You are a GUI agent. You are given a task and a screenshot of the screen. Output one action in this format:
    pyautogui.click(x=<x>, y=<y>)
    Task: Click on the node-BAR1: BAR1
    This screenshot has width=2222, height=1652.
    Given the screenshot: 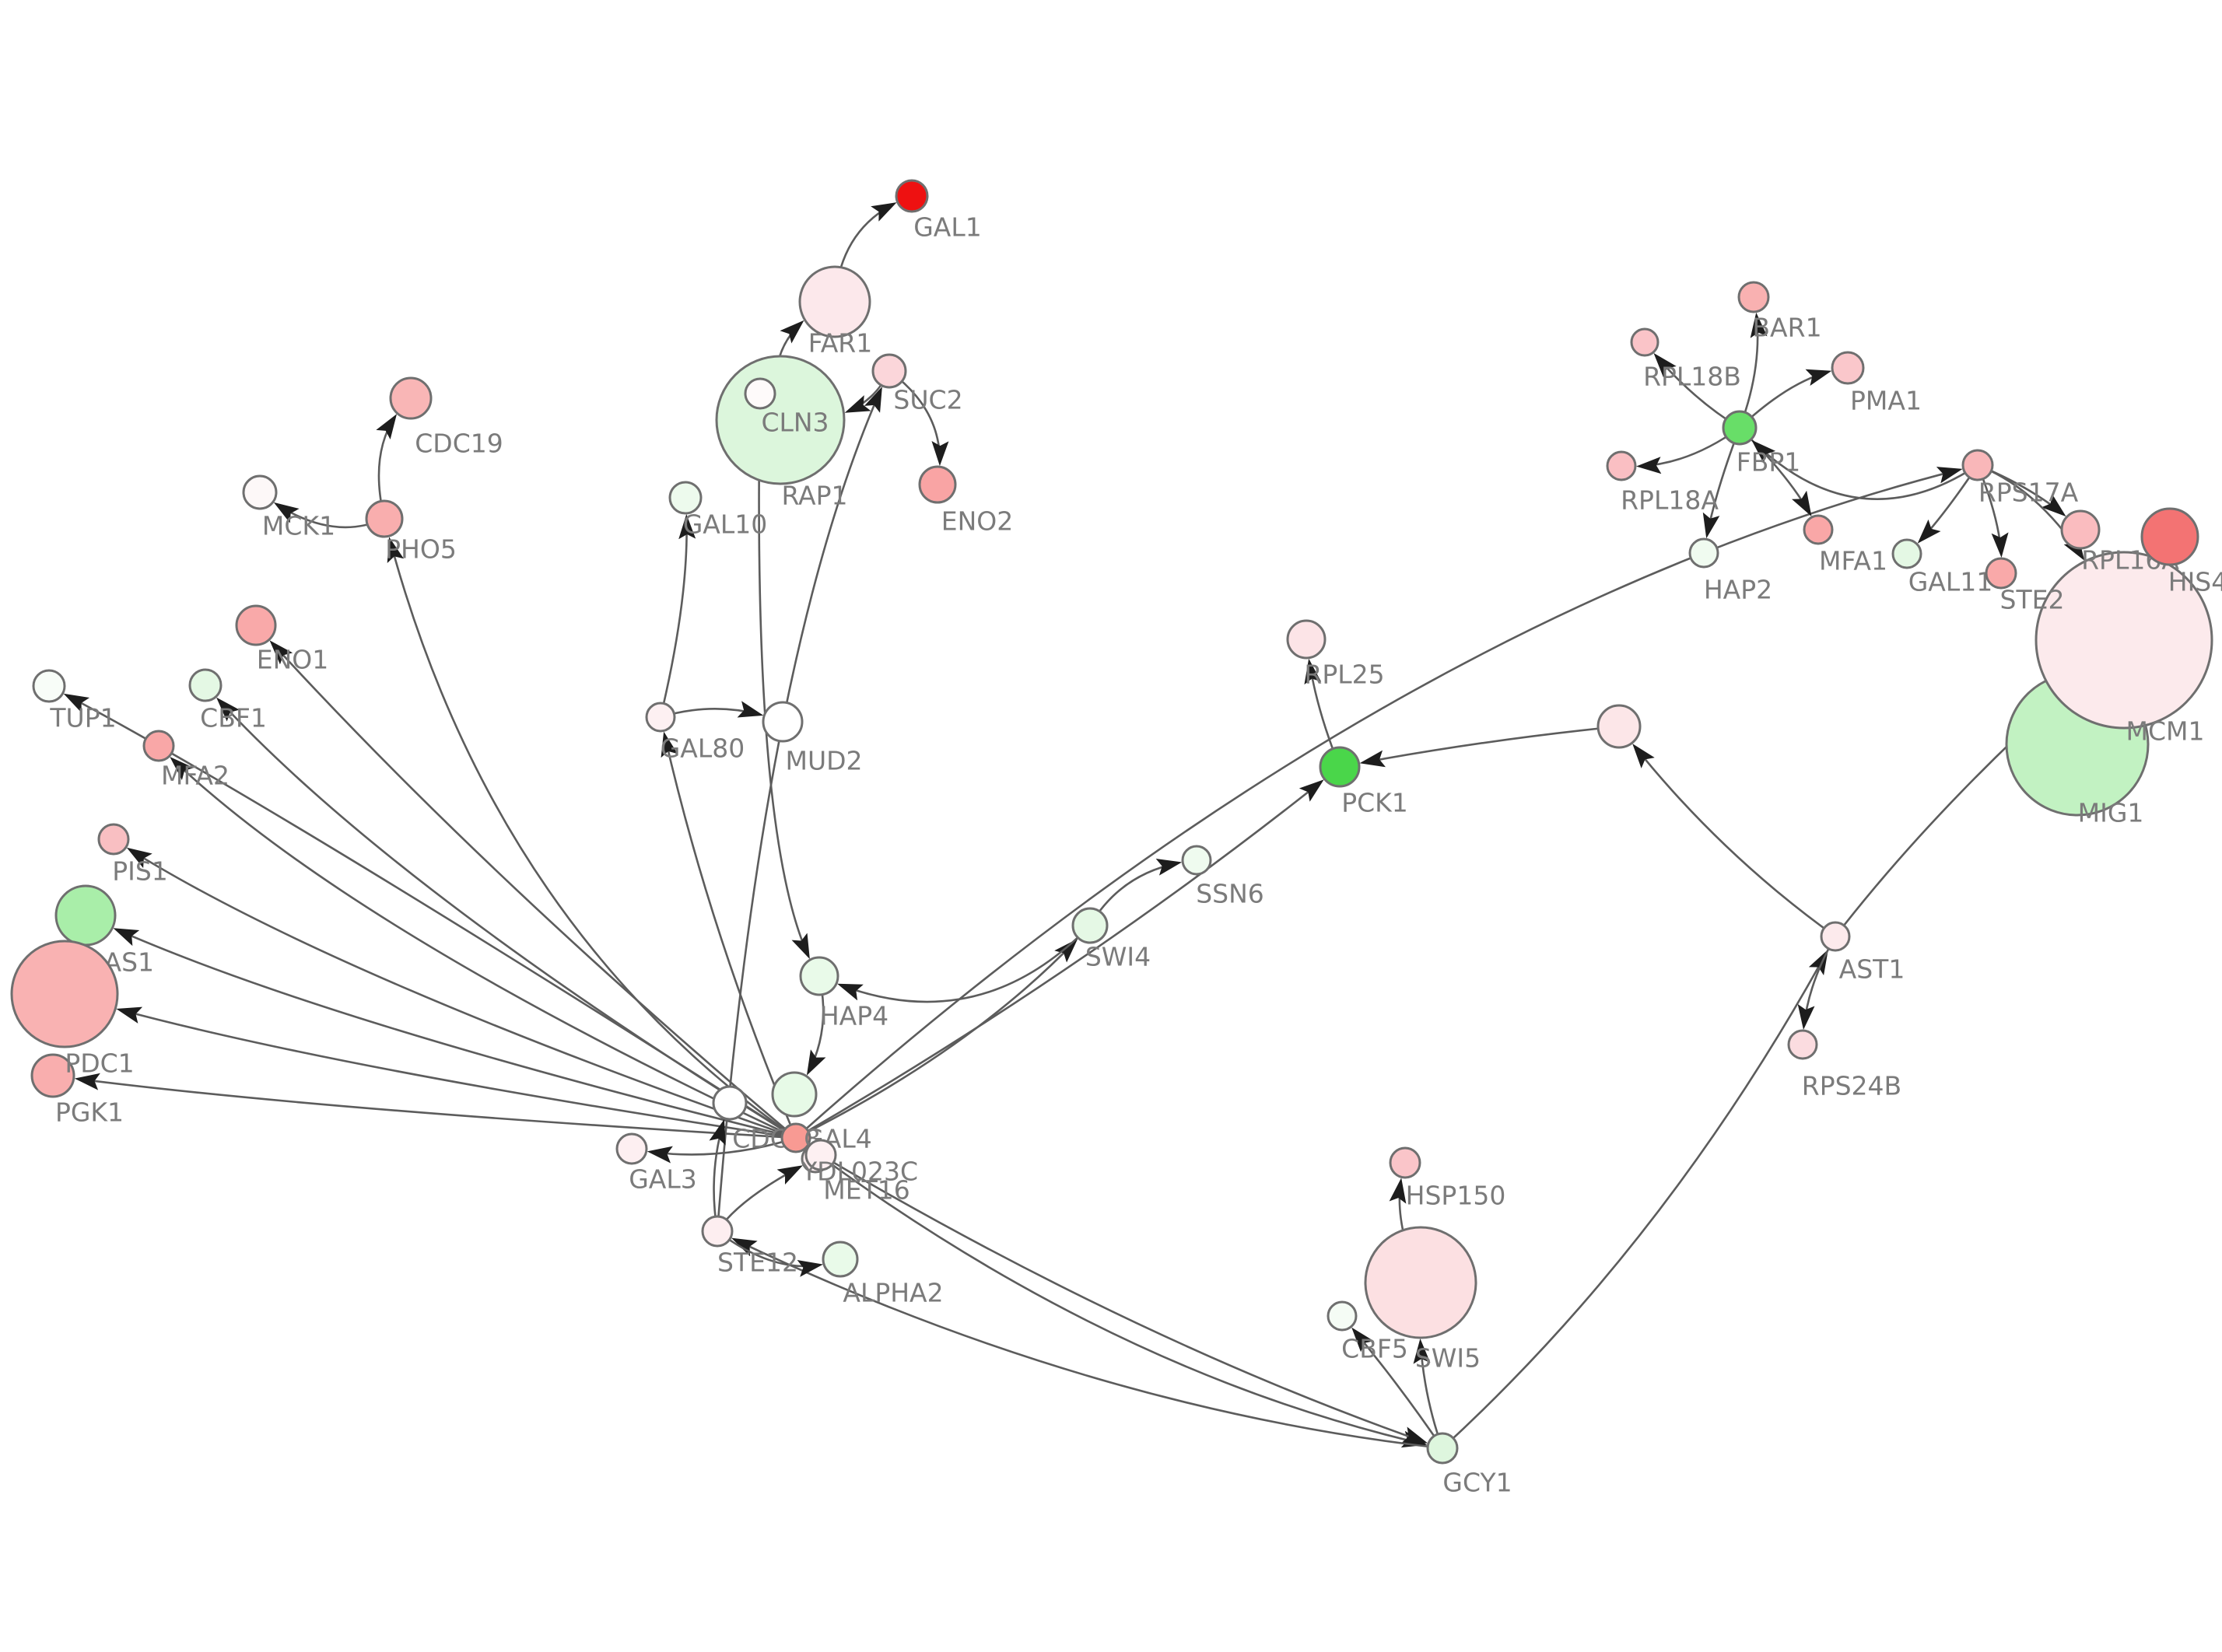 What is the action you would take?
    pyautogui.click(x=1779, y=312)
    